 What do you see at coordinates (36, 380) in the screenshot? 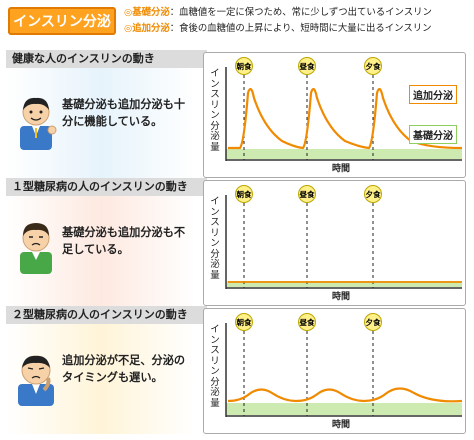
I see `type2-person-icon` at bounding box center [36, 380].